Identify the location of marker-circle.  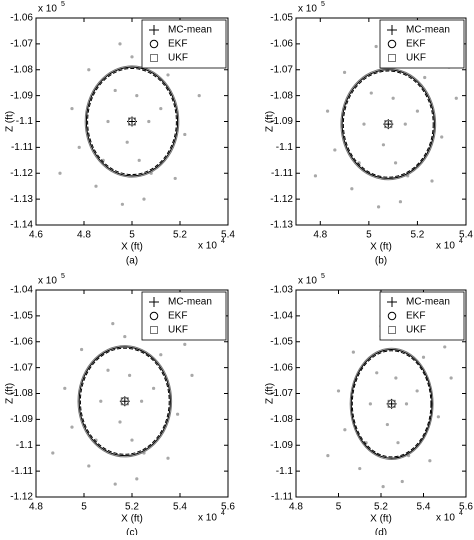
(154, 44).